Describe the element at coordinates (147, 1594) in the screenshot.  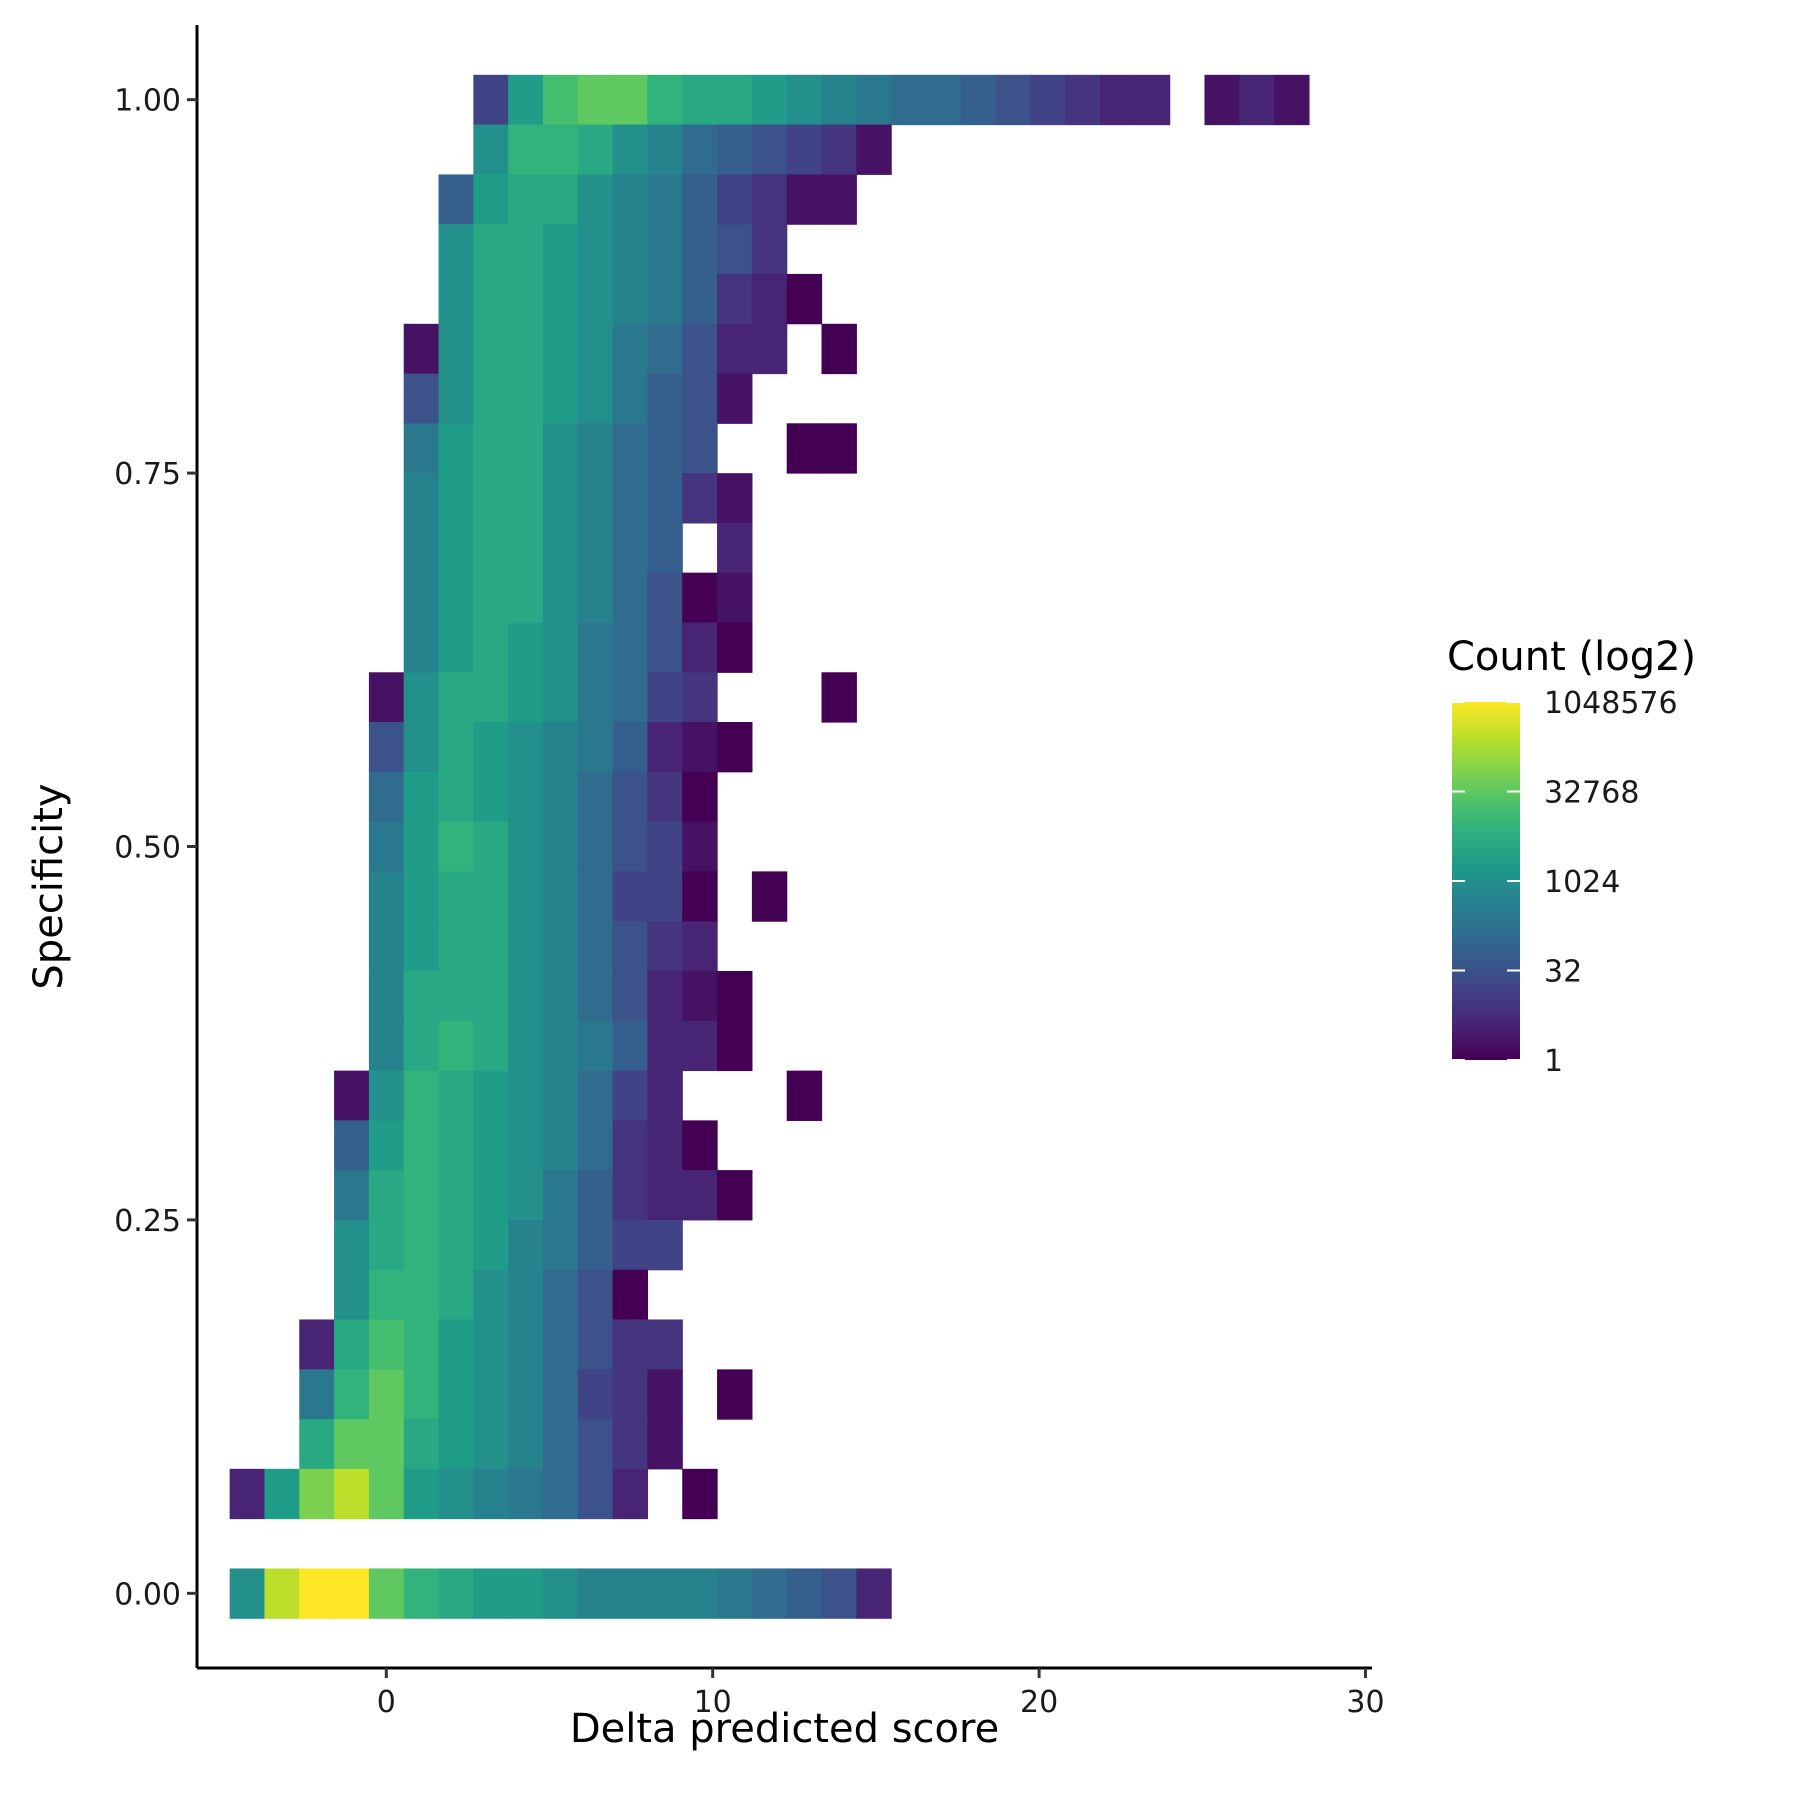
I see `y-tick-label: 0.00` at that location.